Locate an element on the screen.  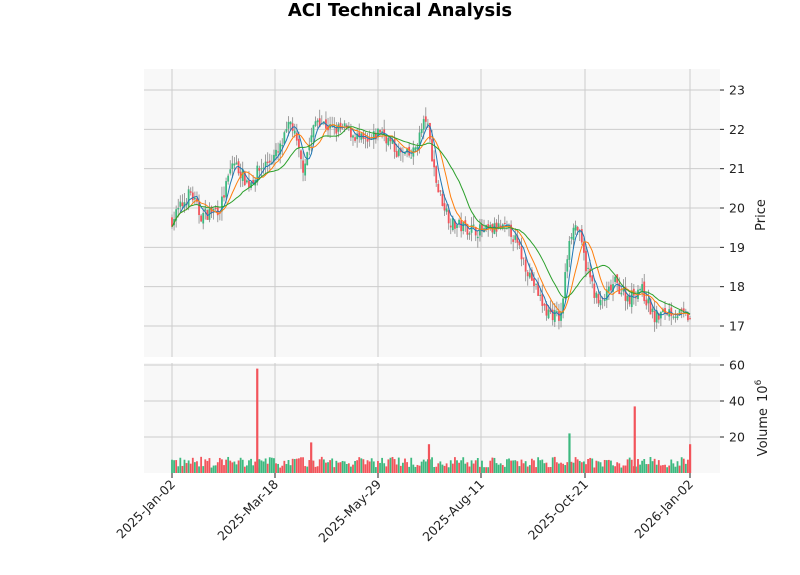
volume-tick-label: 40 is located at coordinates (737, 401).